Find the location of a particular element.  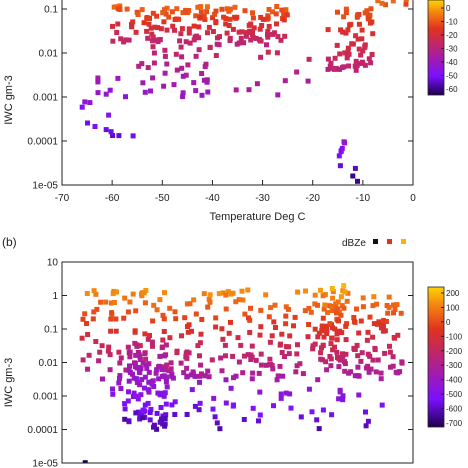

colorbar-tick-label: -100 is located at coordinates (454, 336).